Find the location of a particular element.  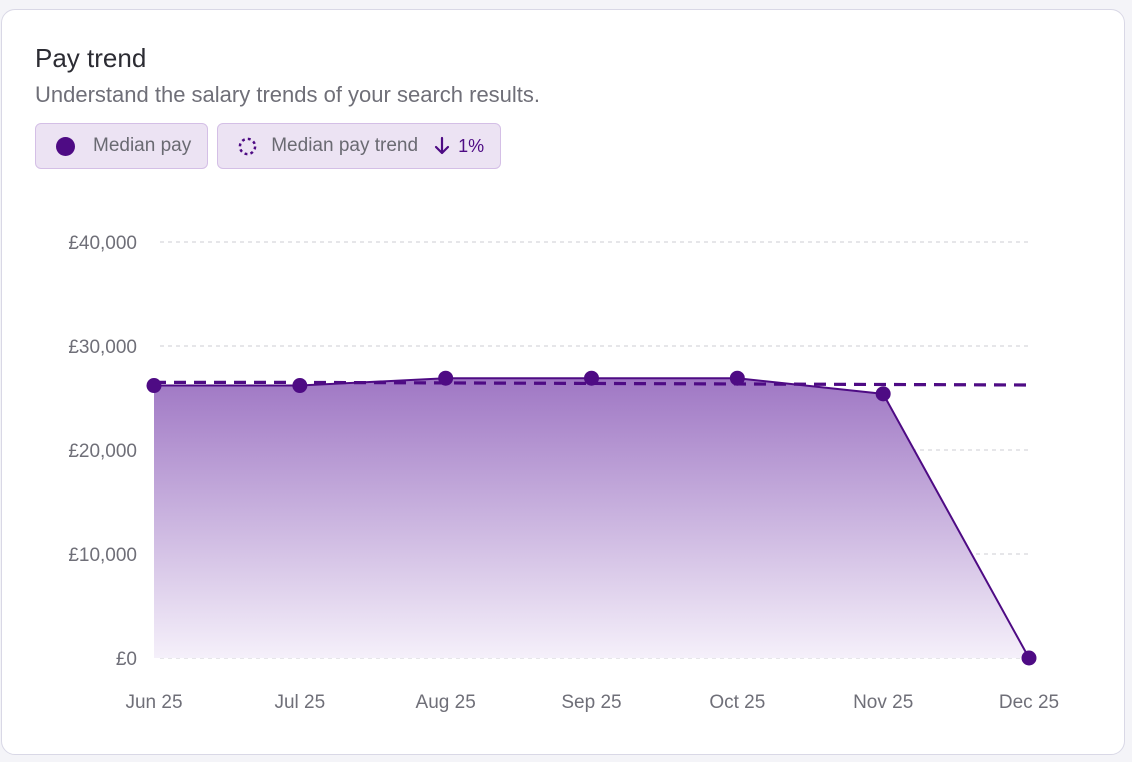

legend-median-pay-trend-label: Median pay trend is located at coordinates (345, 145).